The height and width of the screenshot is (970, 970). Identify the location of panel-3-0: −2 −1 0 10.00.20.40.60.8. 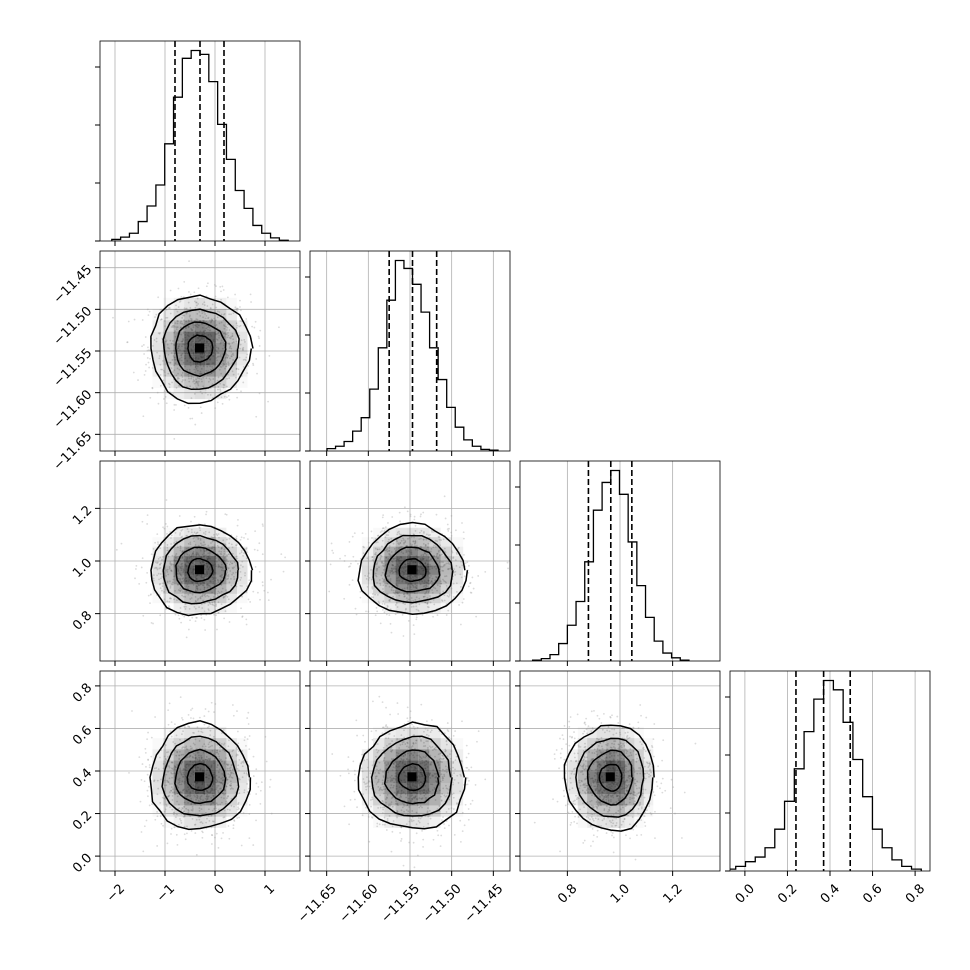
(185, 788).